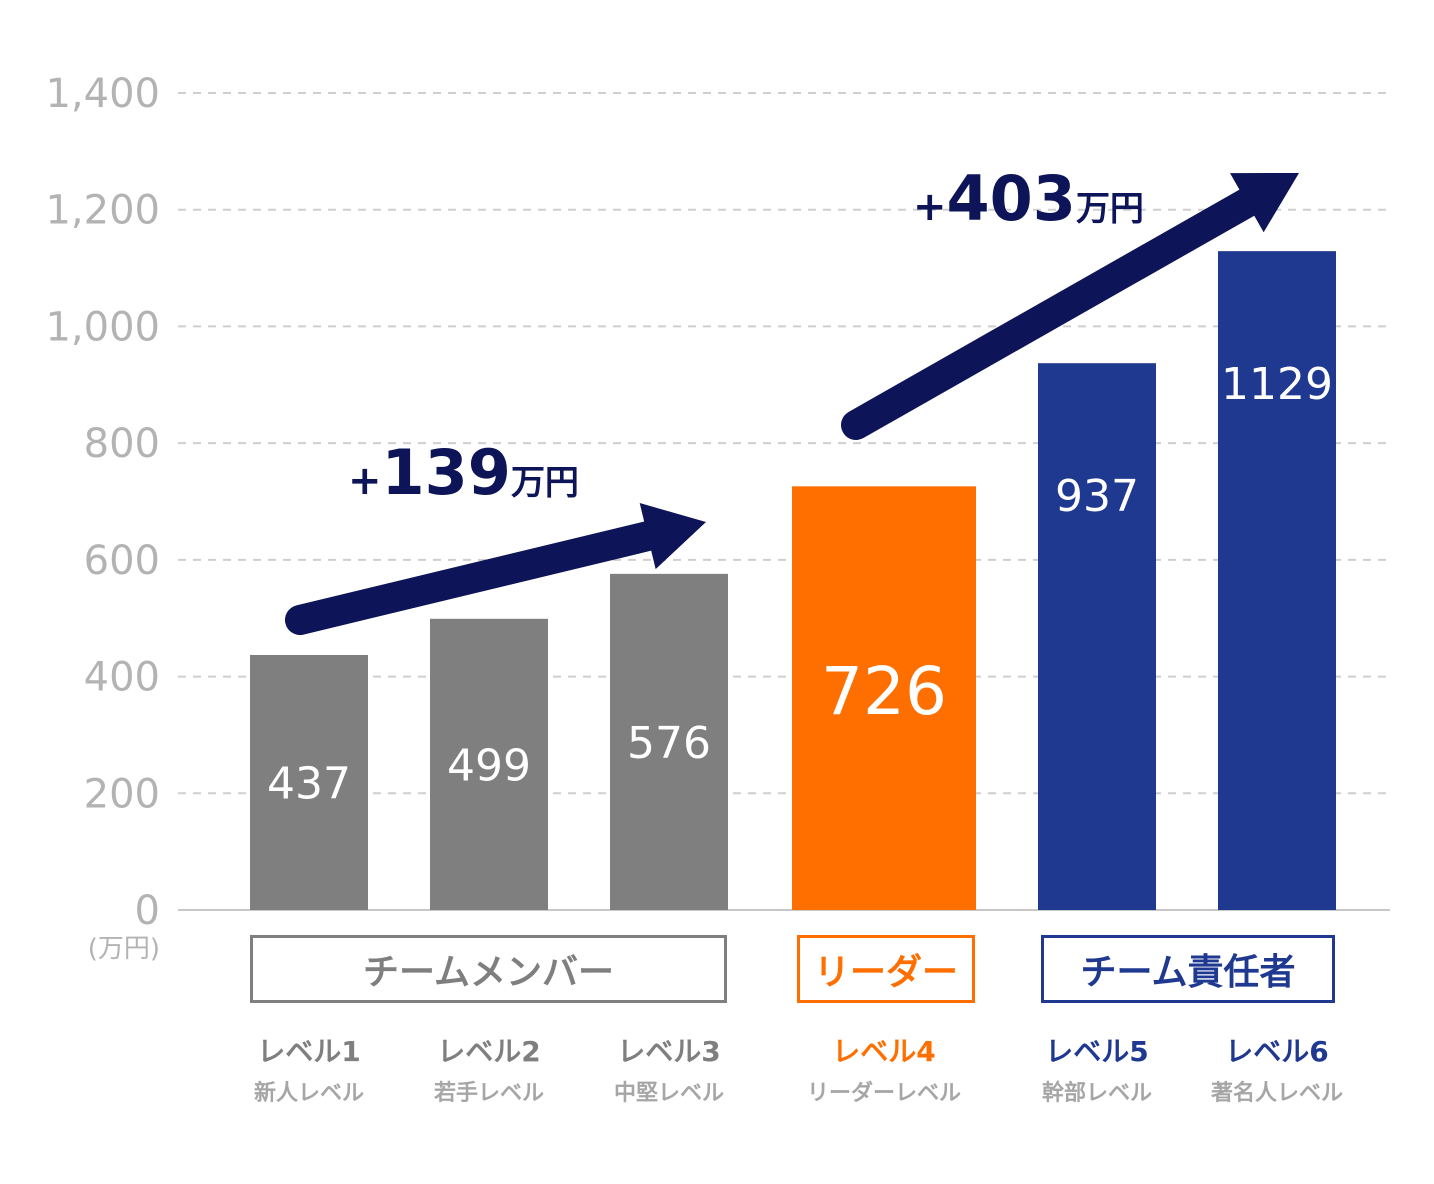  I want to click on category-sublabel: 幹部レベル, so click(1096, 1093).